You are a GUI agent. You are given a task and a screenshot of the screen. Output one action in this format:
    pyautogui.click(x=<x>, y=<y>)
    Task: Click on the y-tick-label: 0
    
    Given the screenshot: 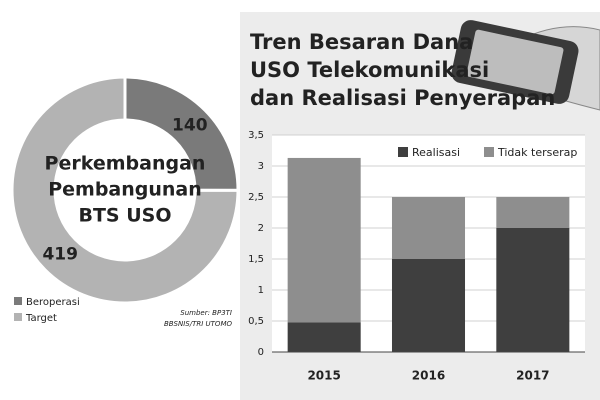 What is the action you would take?
    pyautogui.click(x=261, y=352)
    